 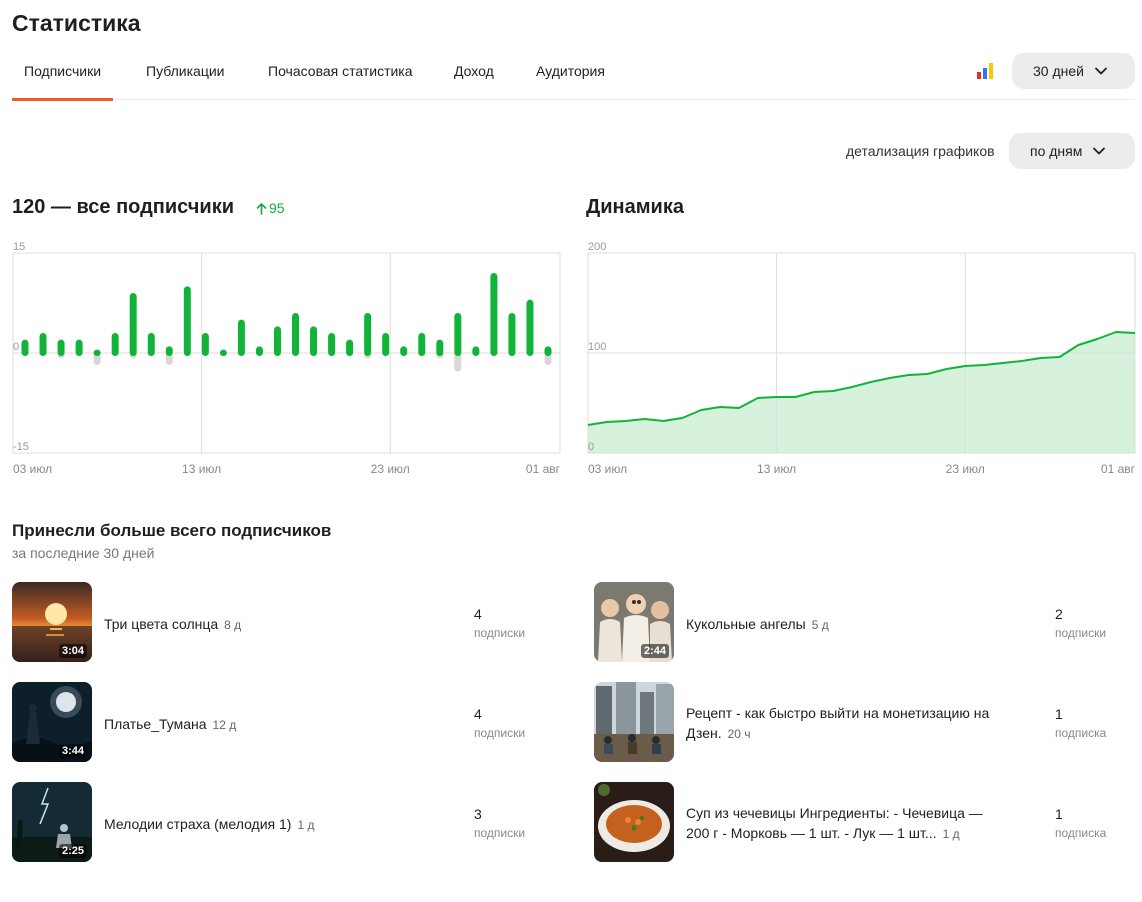 I want to click on period-select-label: 30 дней, so click(x=1058, y=71).